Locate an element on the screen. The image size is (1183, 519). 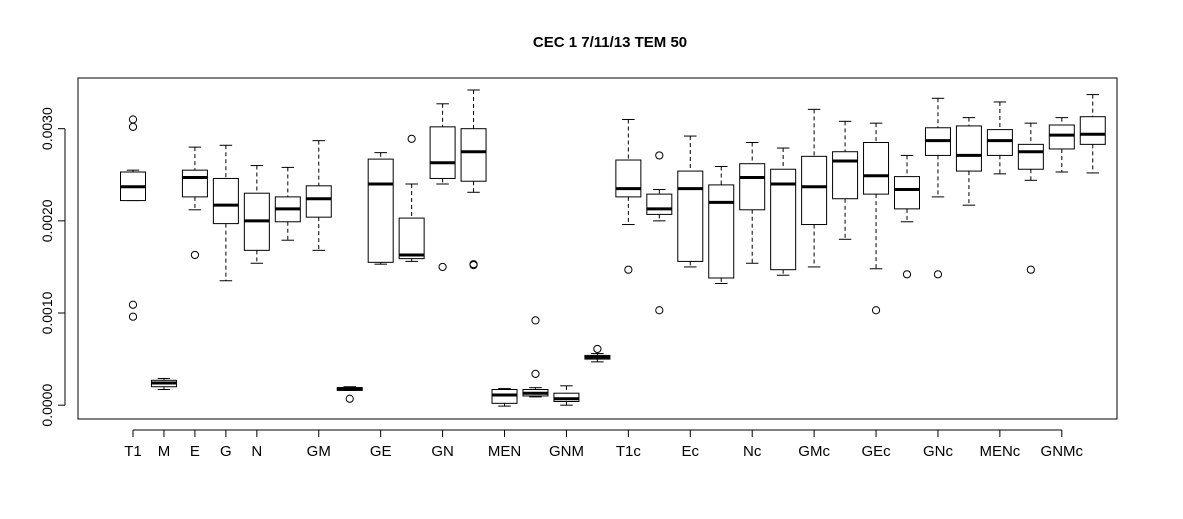
x-tick-label: MEN is located at coordinates (504, 451).